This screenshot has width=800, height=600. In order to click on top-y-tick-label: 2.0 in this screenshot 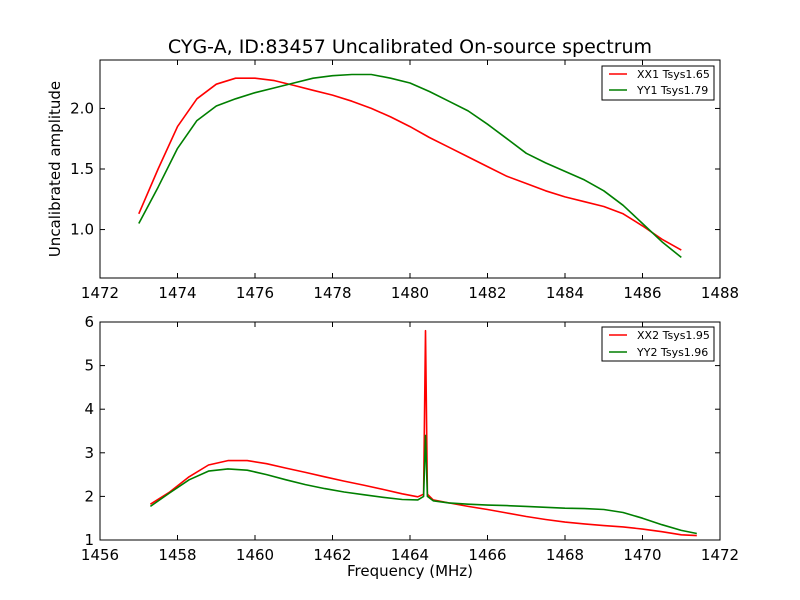, I will do `click(82, 108)`.